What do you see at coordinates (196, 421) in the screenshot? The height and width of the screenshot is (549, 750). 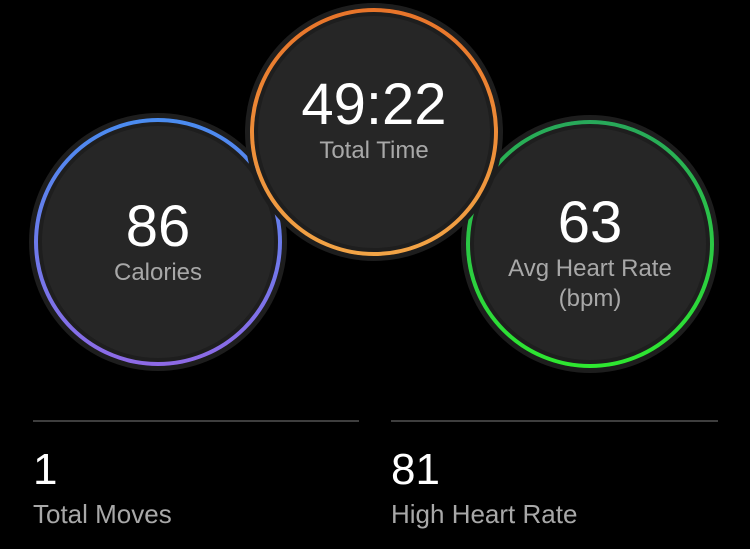 I see `divider-left` at bounding box center [196, 421].